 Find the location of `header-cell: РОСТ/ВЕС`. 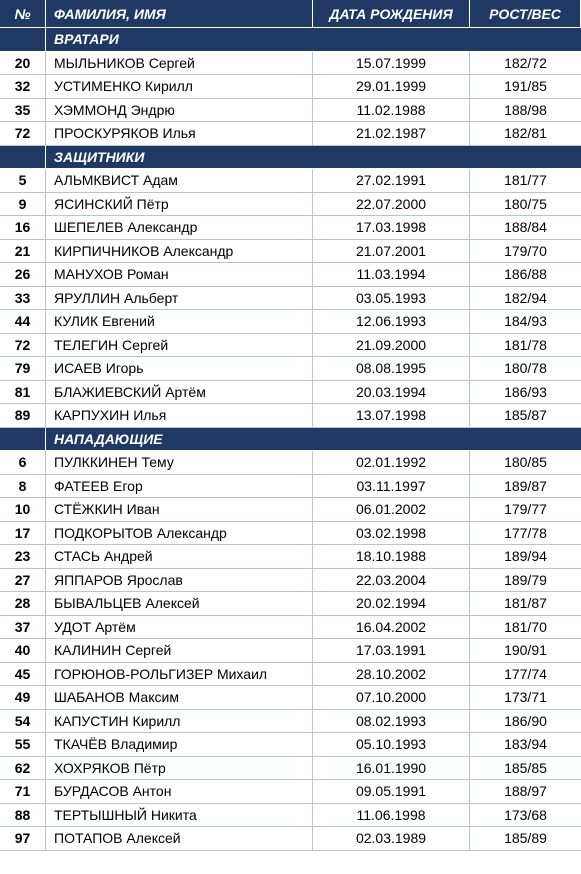

header-cell: РОСТ/ВЕС is located at coordinates (525, 13).